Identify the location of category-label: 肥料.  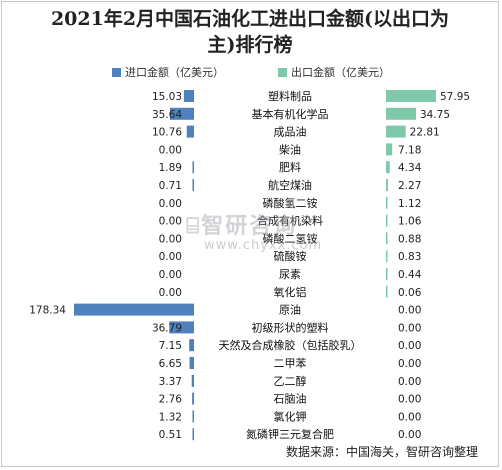
(290, 167).